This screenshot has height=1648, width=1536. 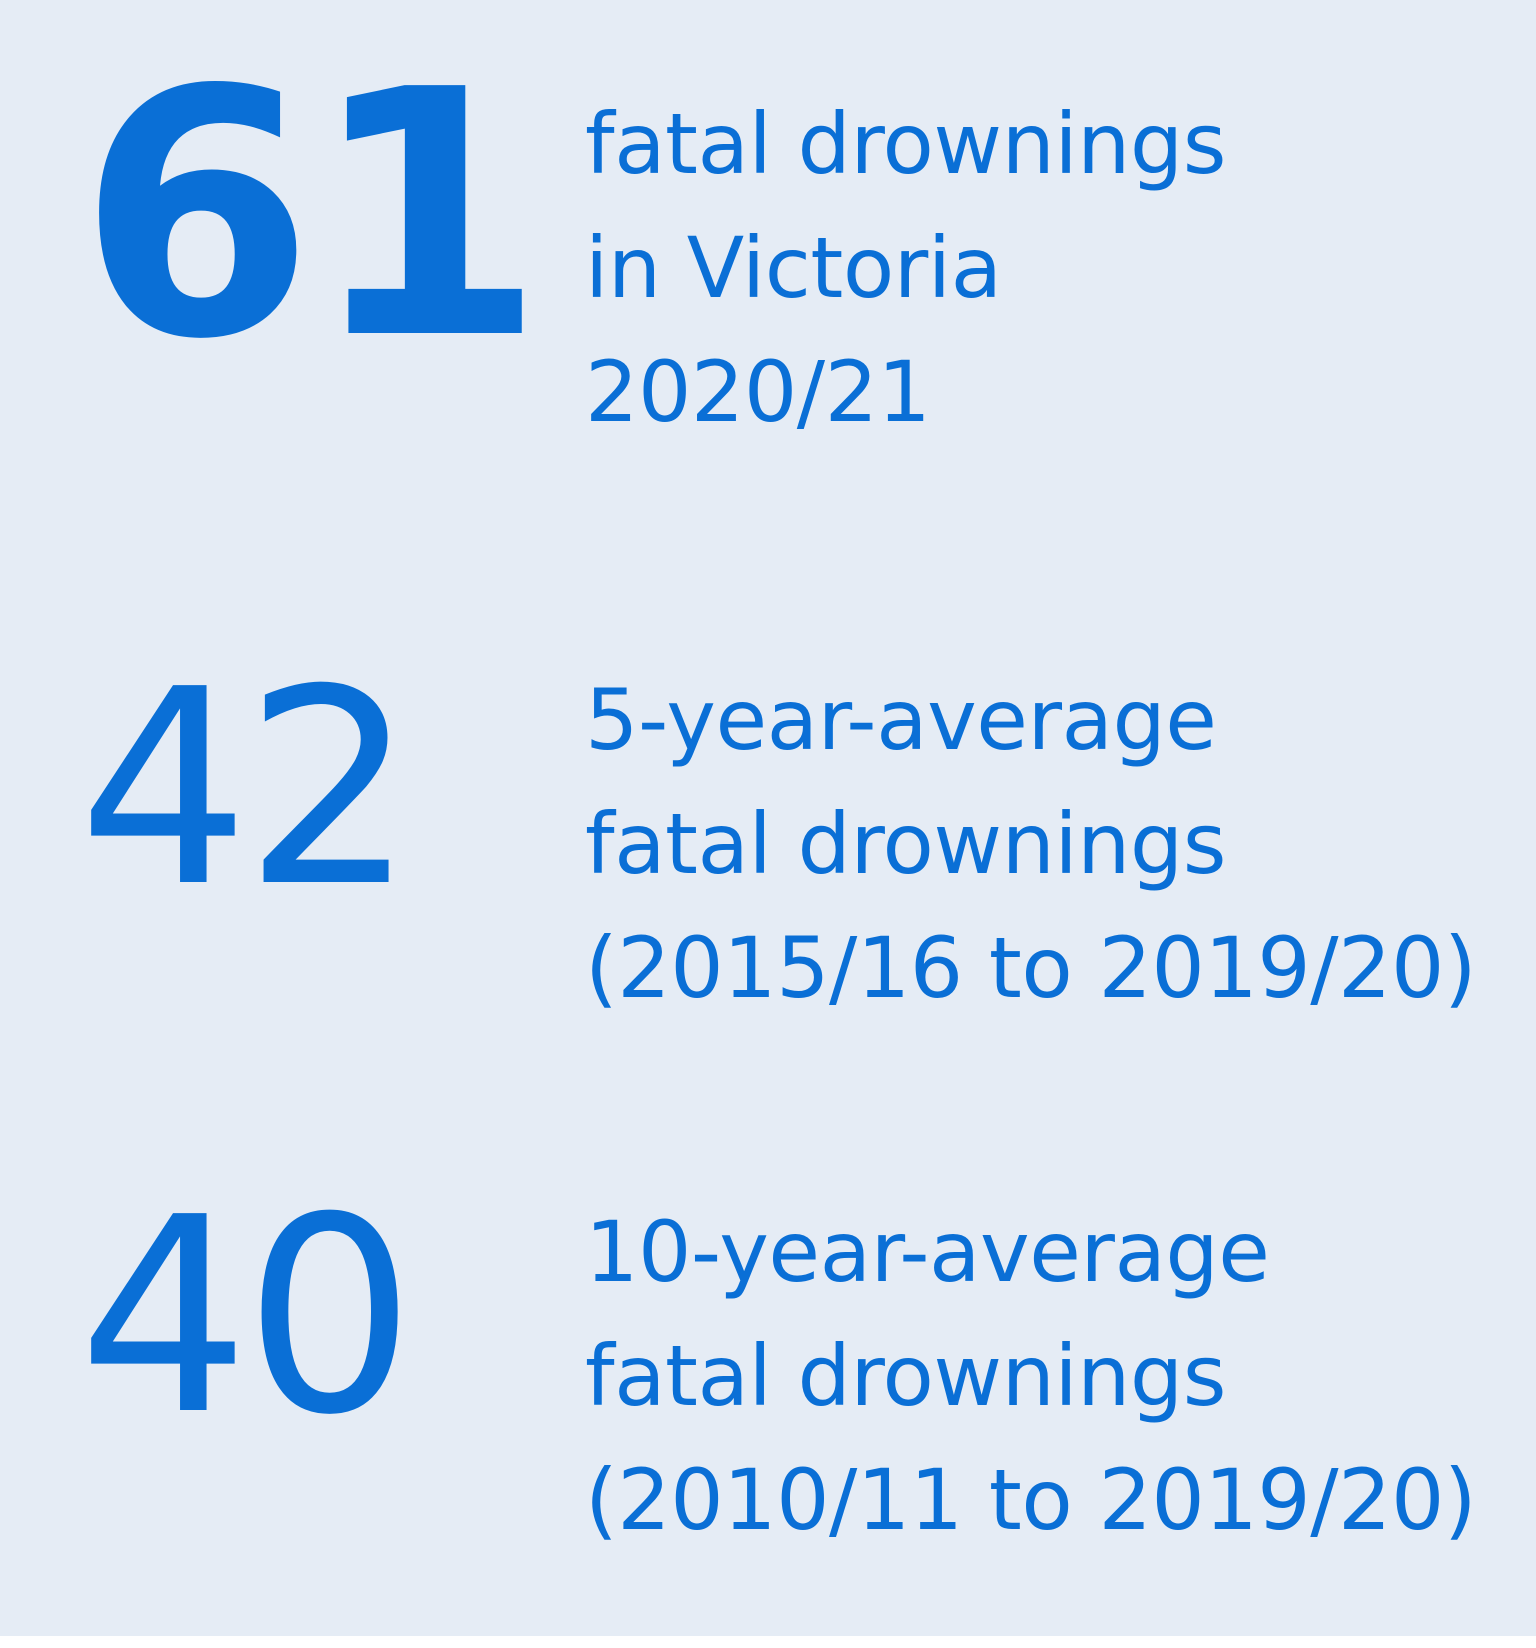 I want to click on stat-value: 40, so click(x=247, y=1316).